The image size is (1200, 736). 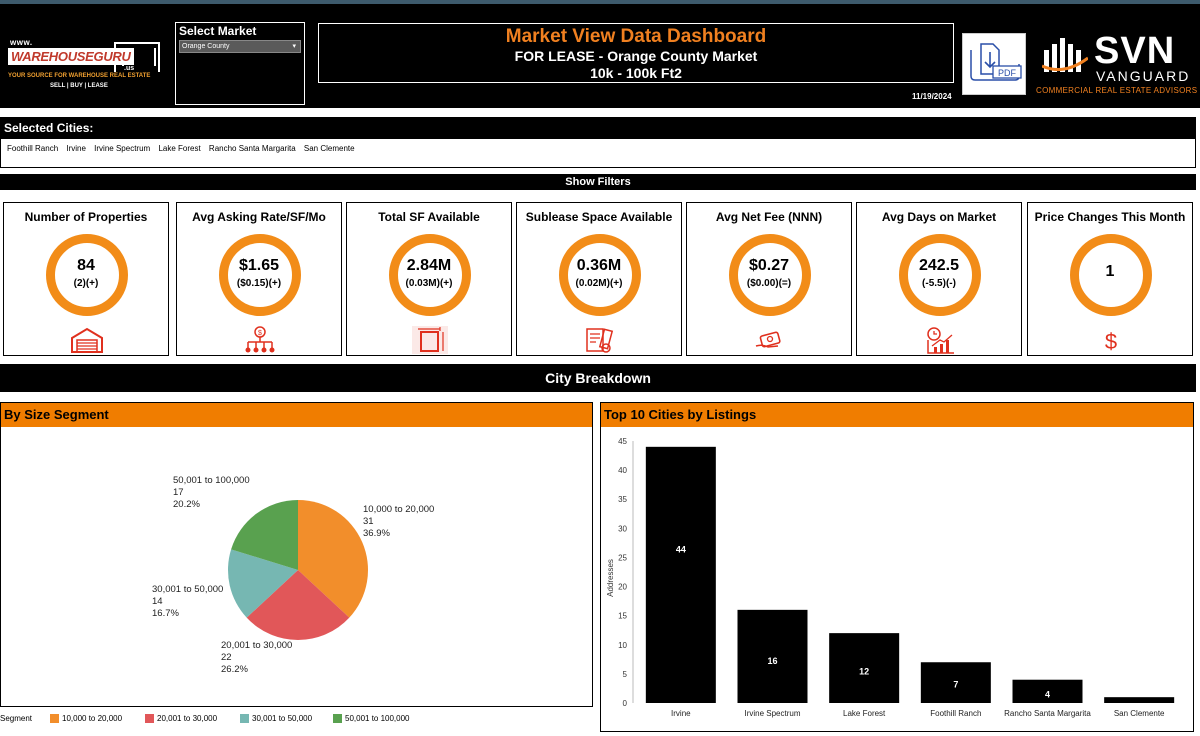 What do you see at coordinates (86, 265) in the screenshot?
I see `kpi-value: 84` at bounding box center [86, 265].